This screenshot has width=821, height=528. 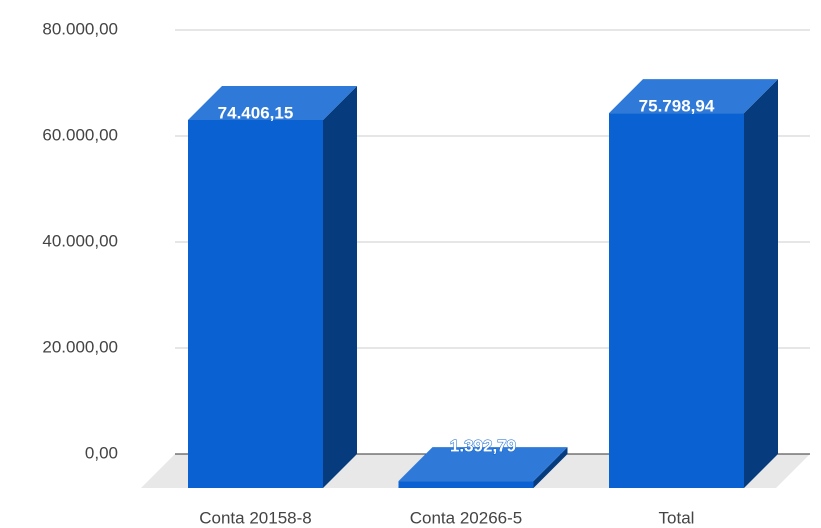 I want to click on y-tick-label: 80.000,00, so click(x=80, y=28).